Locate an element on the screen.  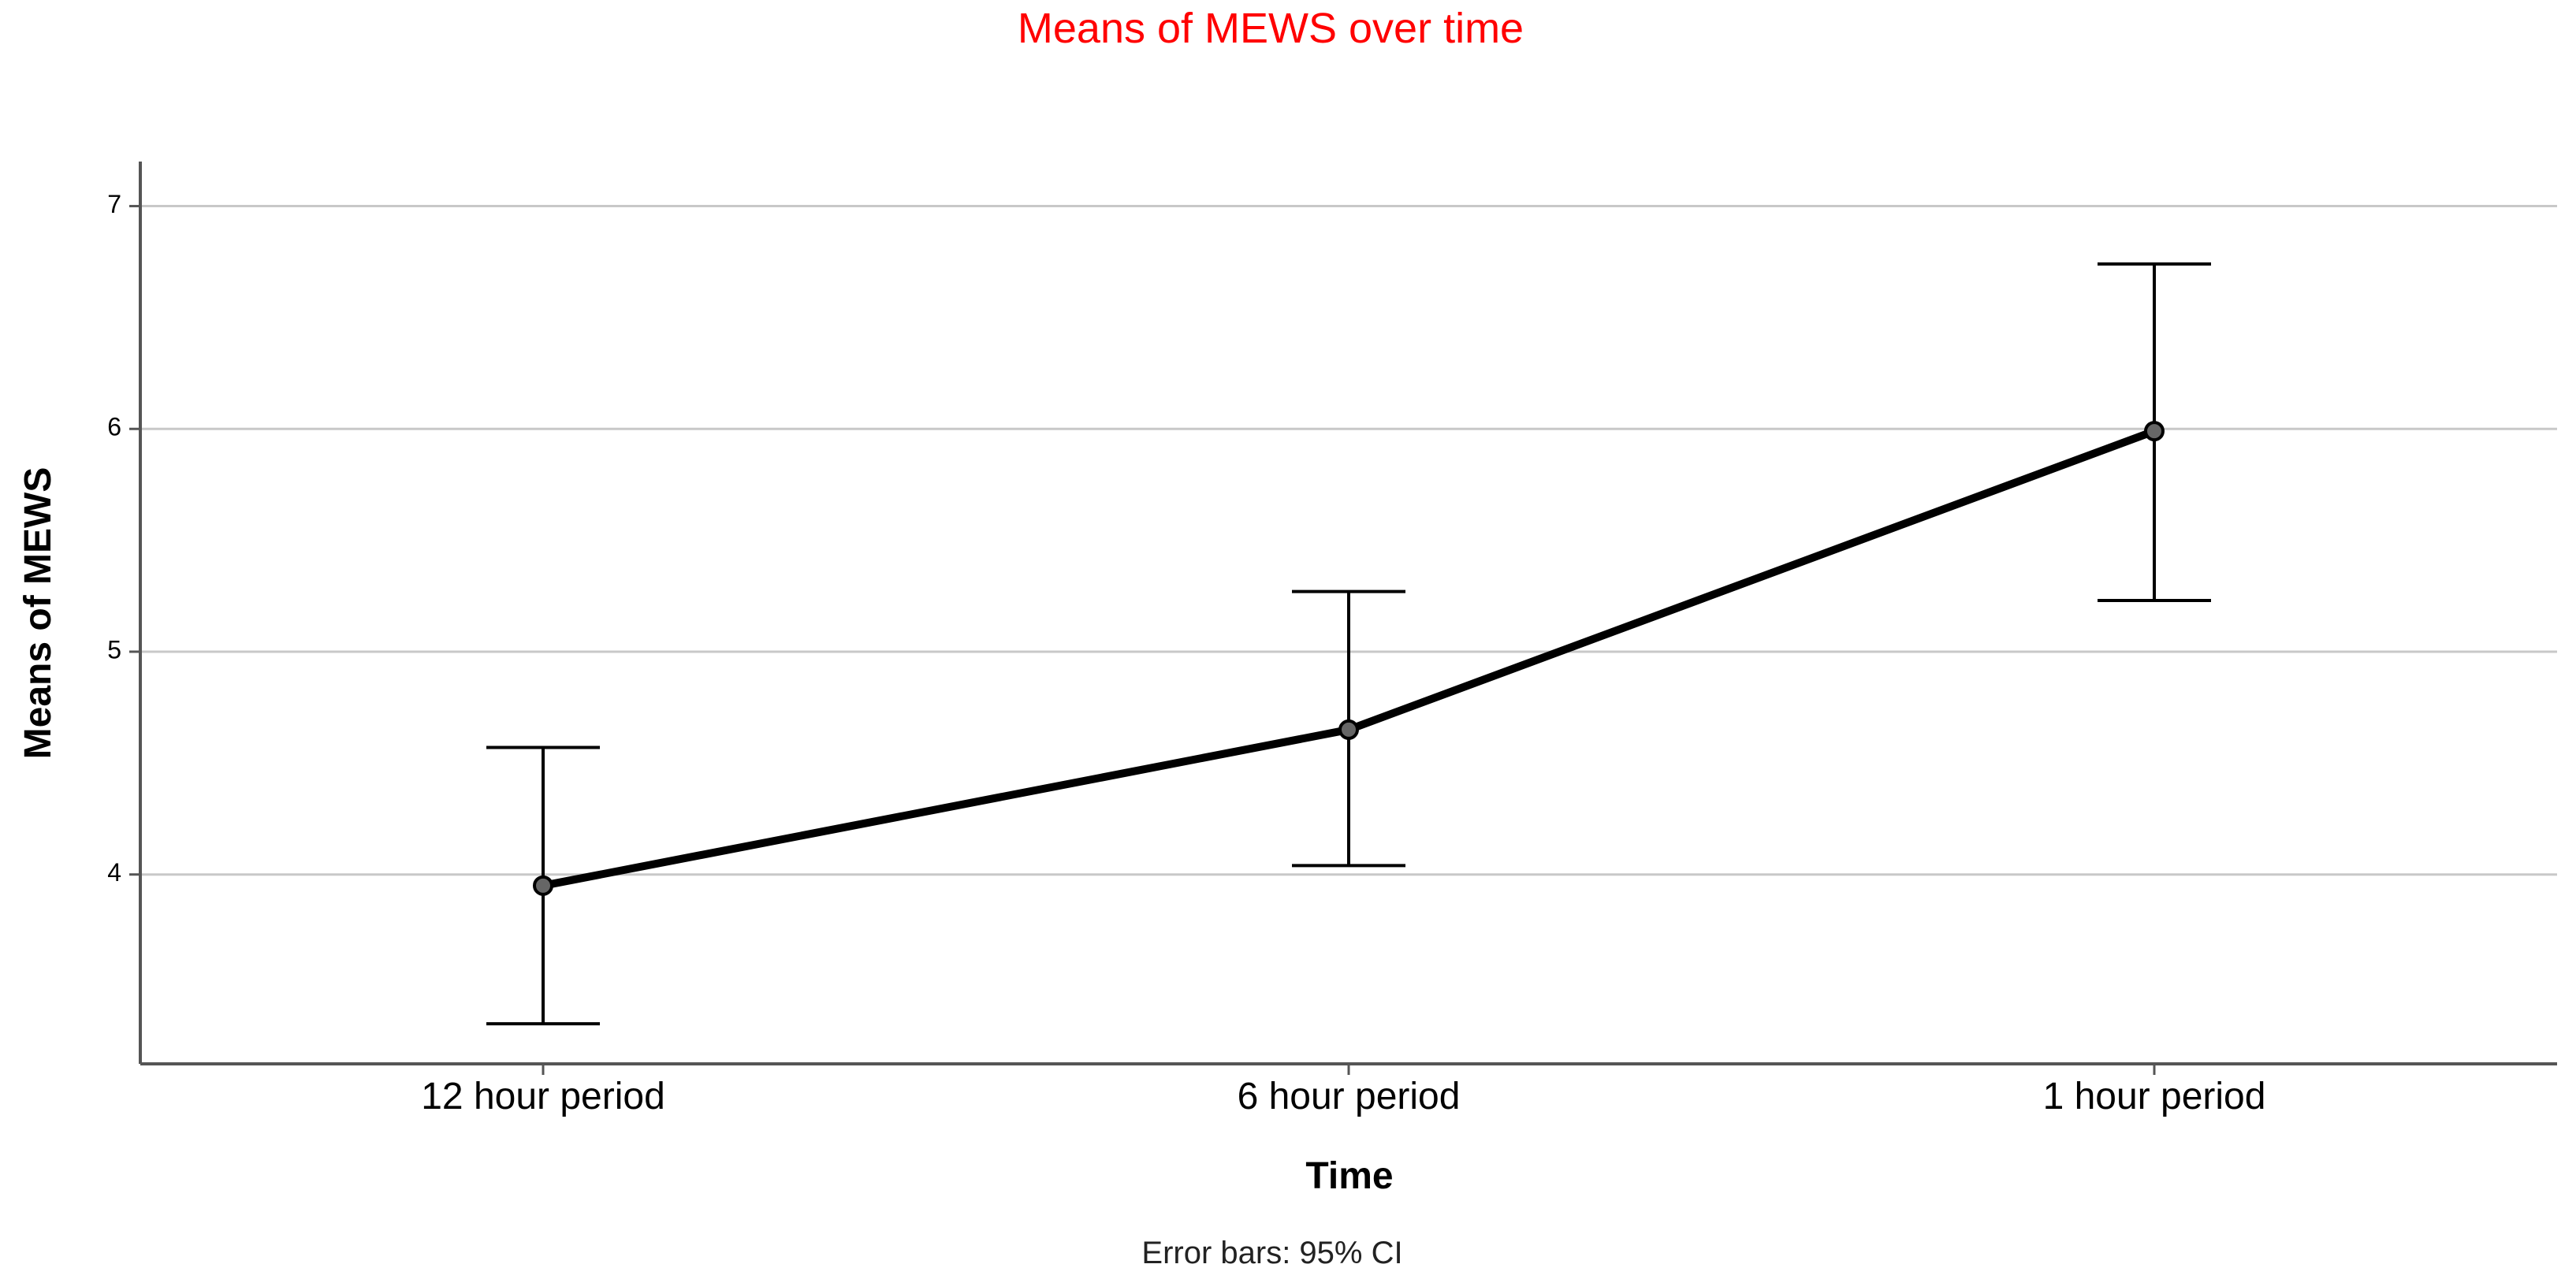
x-tick-label: 6 hour period is located at coordinates (1349, 1097).